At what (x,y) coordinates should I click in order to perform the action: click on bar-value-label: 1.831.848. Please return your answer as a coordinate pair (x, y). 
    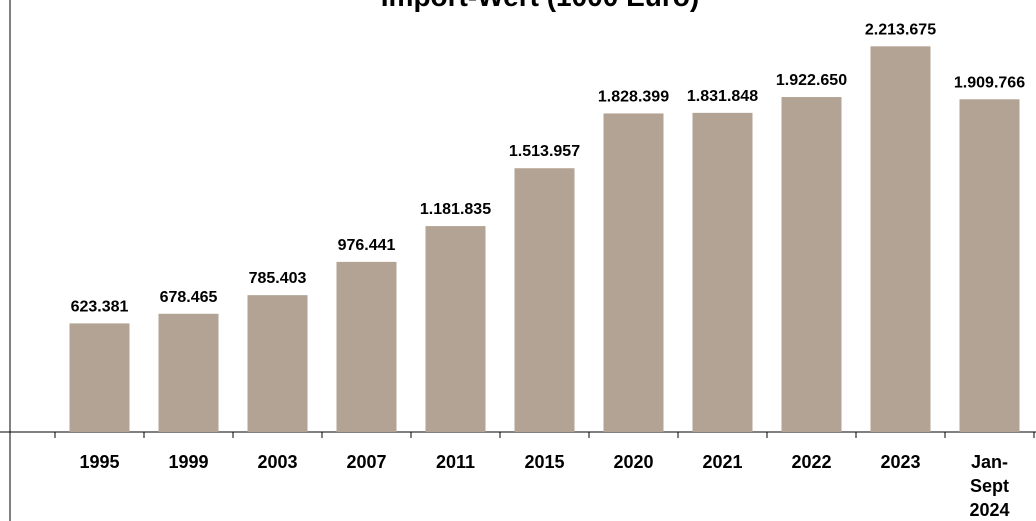
    Looking at the image, I should click on (722, 96).